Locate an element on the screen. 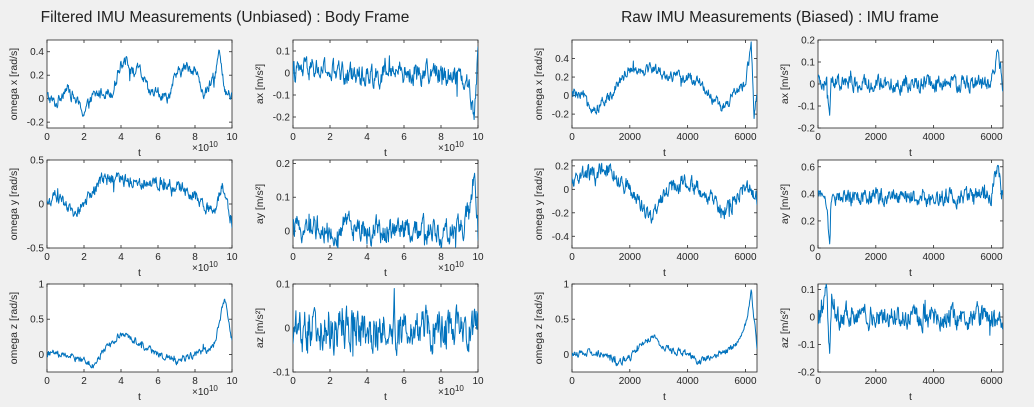  y-axis-label: ay [m/s²] is located at coordinates (260, 204).